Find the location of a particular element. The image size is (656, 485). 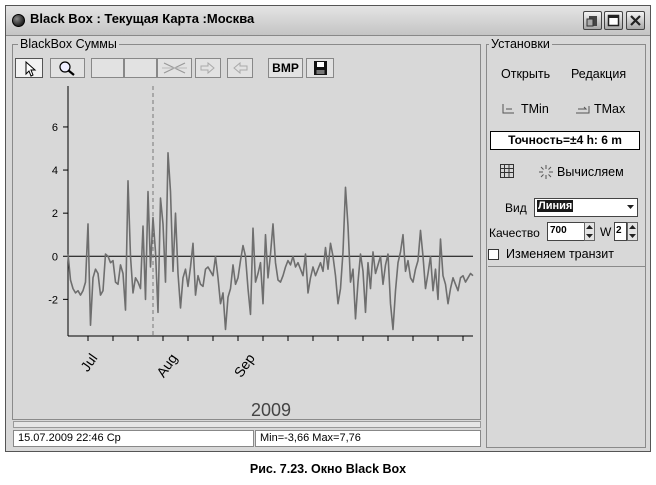

compute-button: Вычисляем is located at coordinates (588, 172).